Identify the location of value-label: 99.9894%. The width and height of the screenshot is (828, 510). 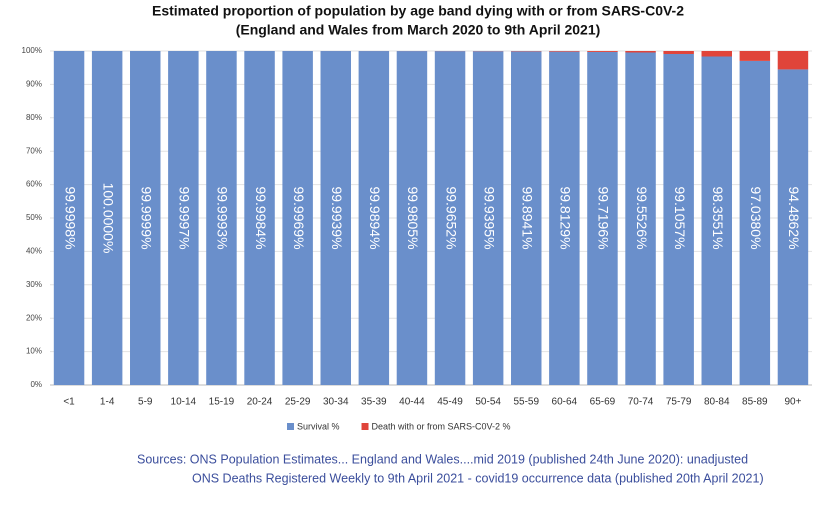
(375, 217).